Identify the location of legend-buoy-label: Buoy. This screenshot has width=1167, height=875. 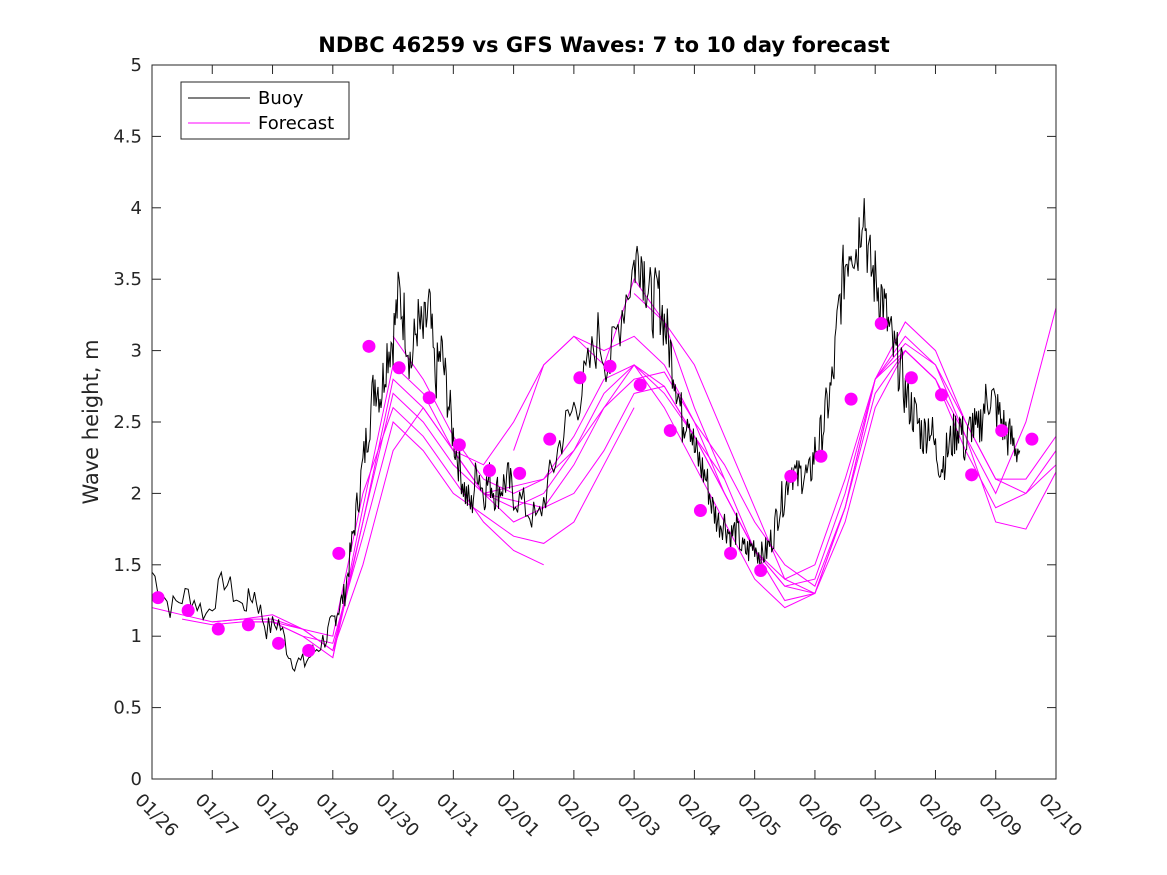
(281, 98).